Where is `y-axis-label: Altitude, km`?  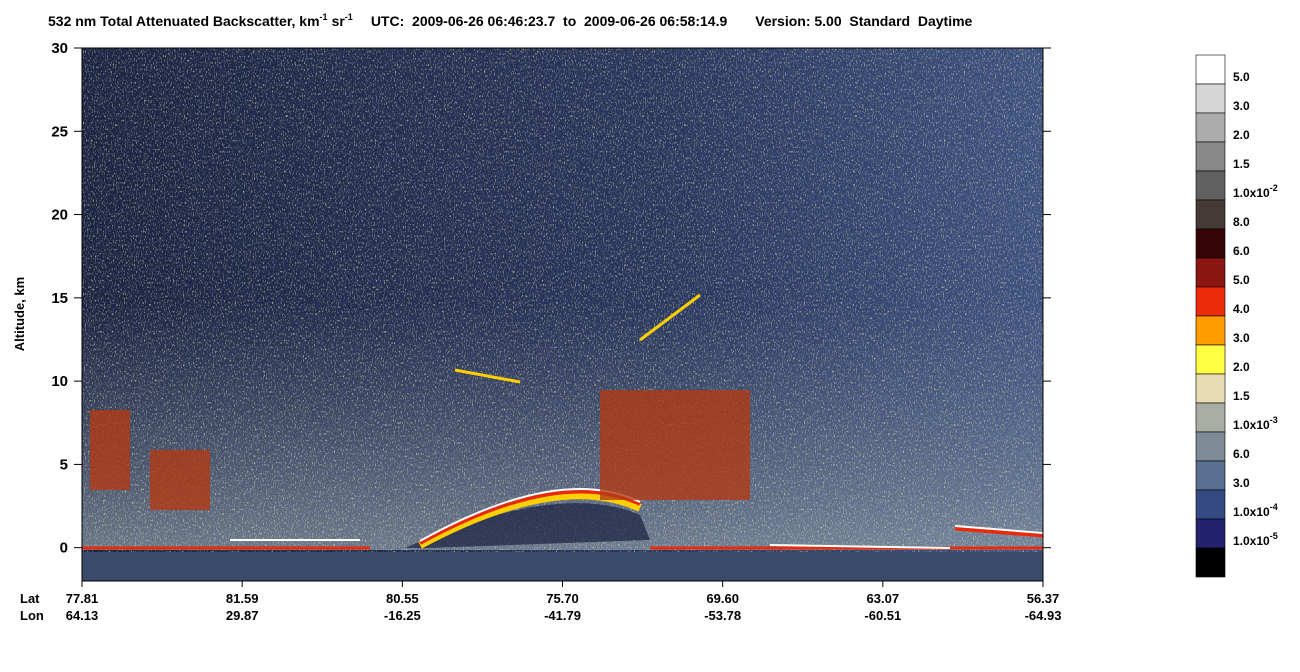
y-axis-label: Altitude, km is located at coordinates (19, 314).